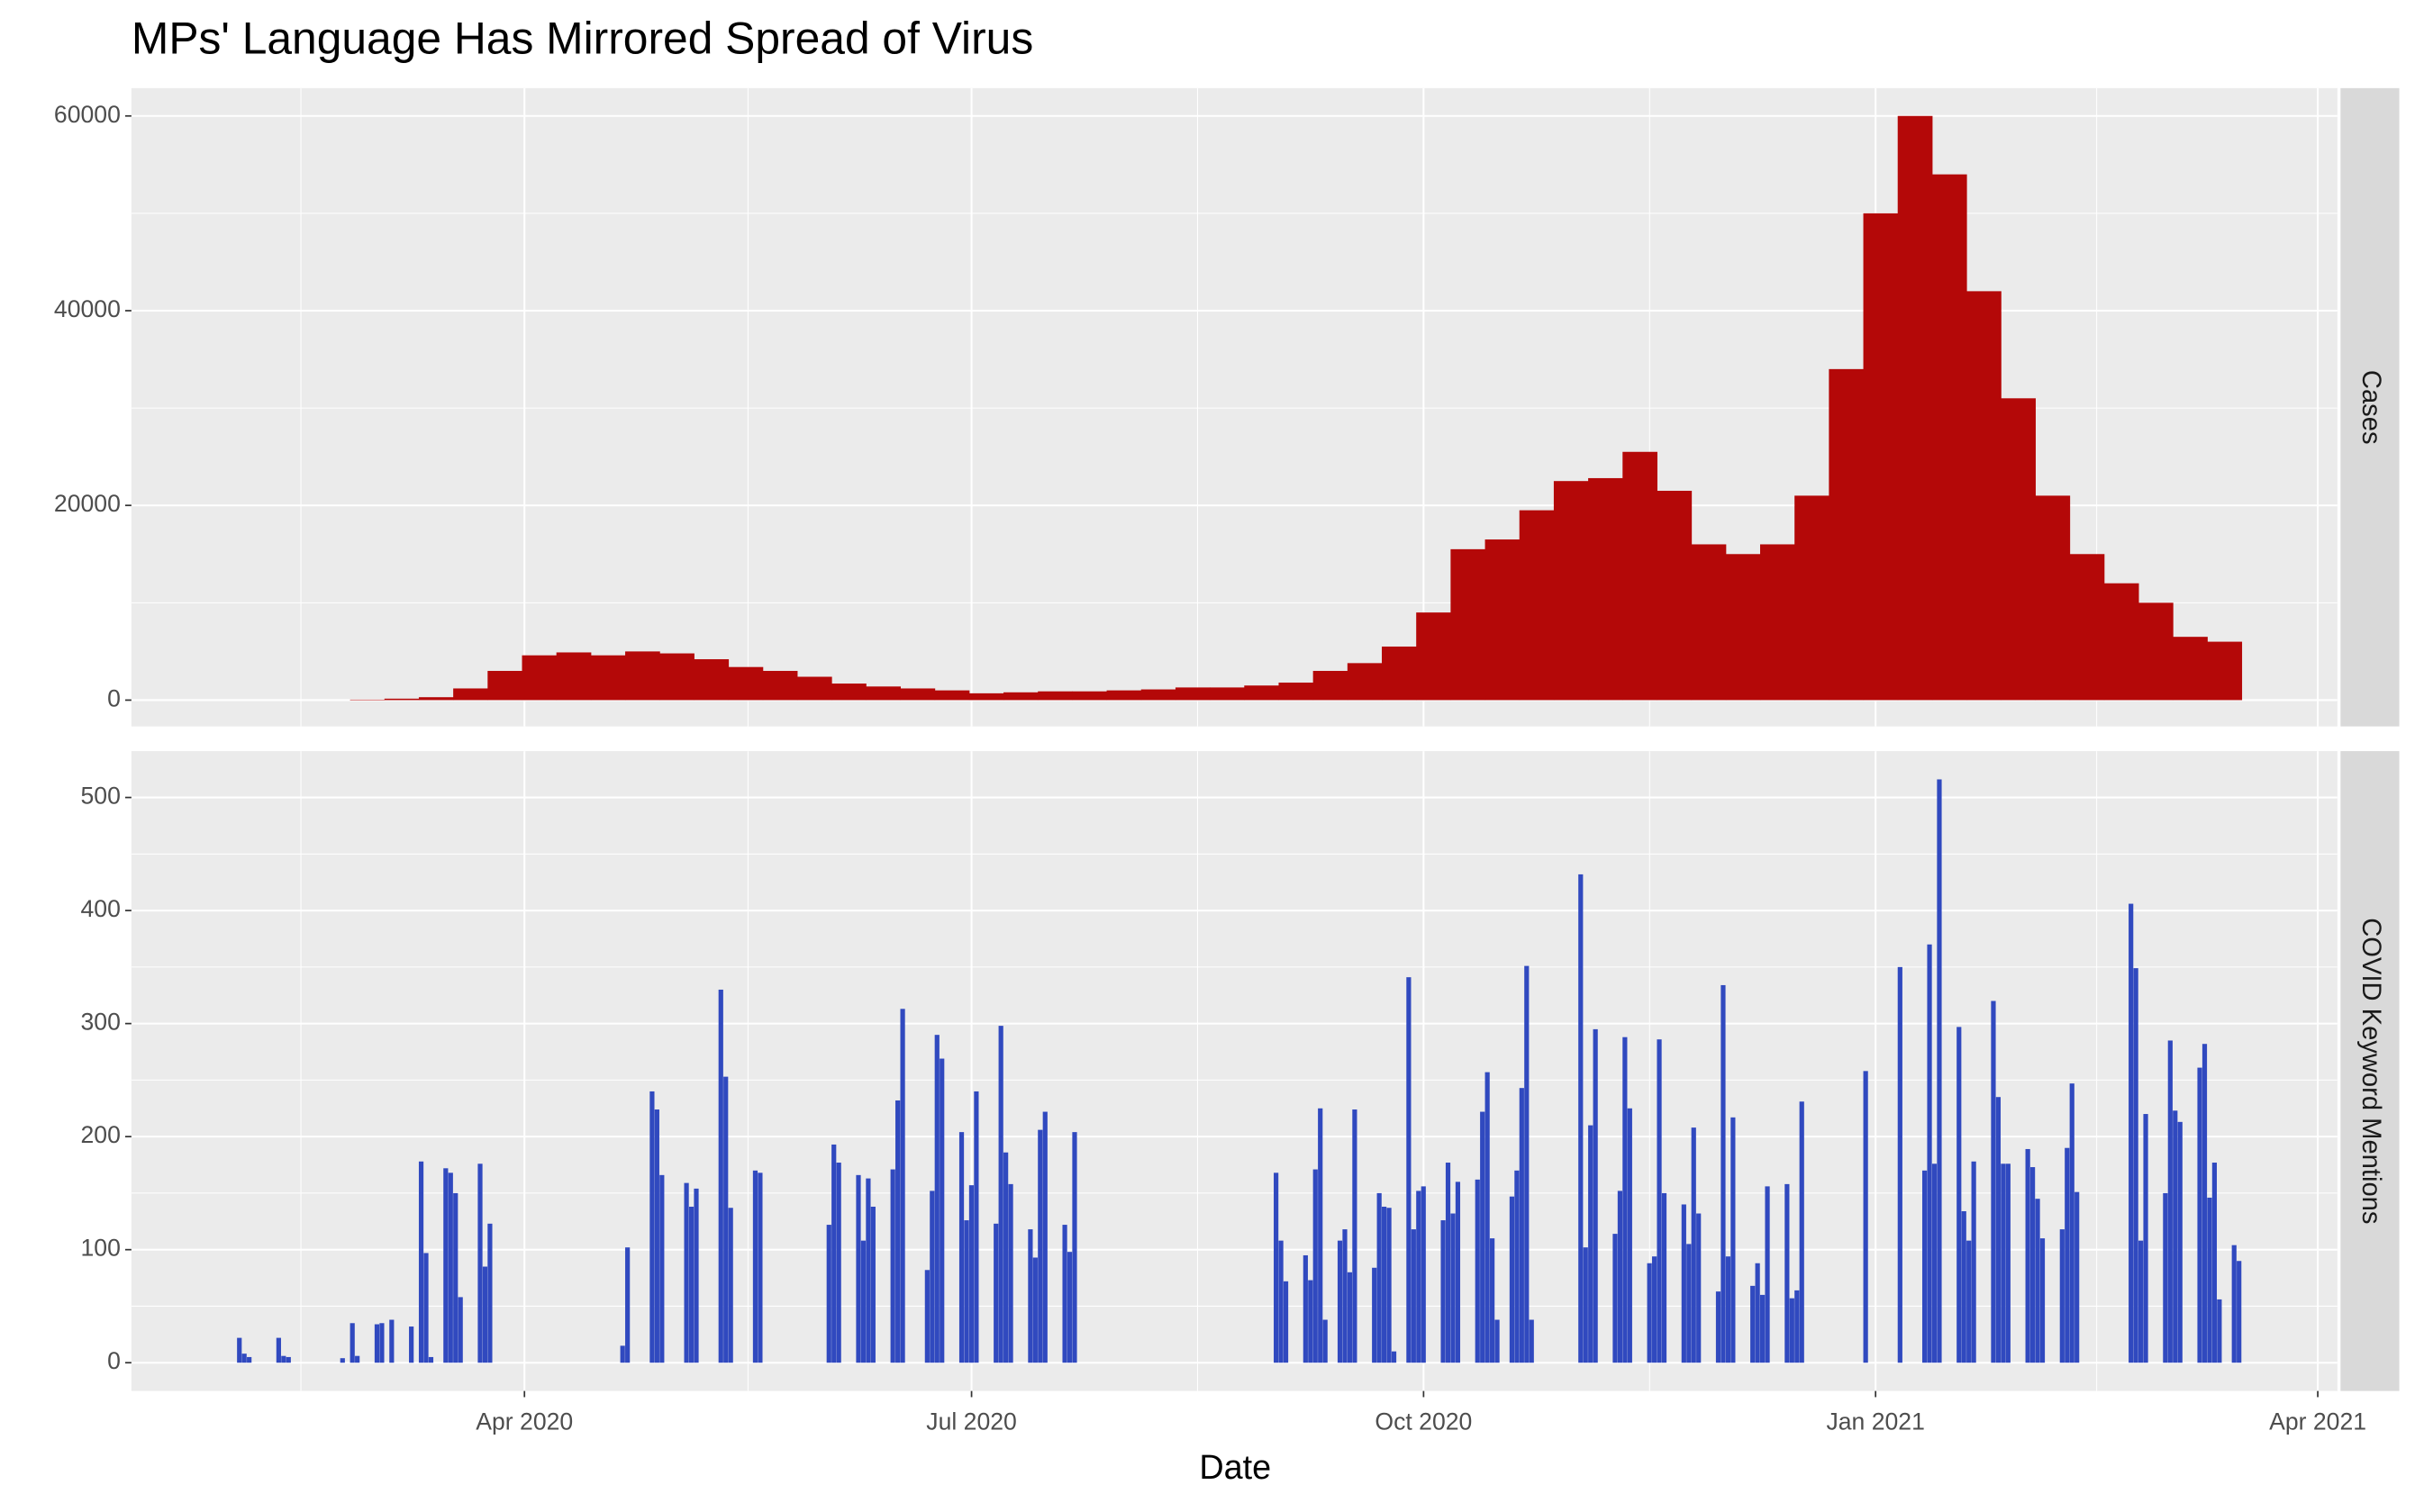 This screenshot has width=2424, height=1512. Describe the element at coordinates (100, 1134) in the screenshot. I see `y-tick-label: 200` at that location.